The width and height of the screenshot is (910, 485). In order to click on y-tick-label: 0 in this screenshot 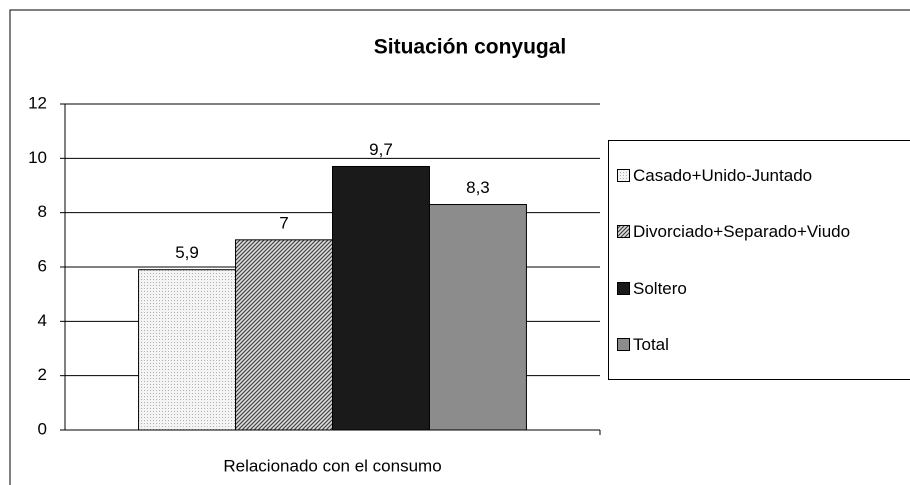, I will do `click(42, 428)`.